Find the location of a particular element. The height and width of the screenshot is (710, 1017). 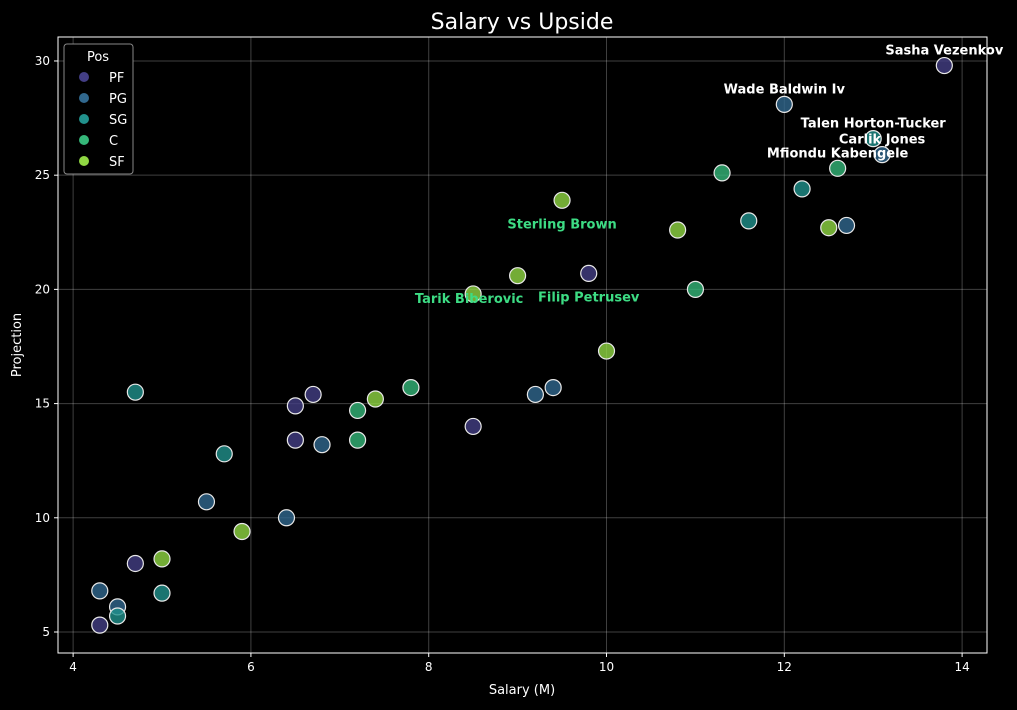

y-tick-label: 20 is located at coordinates (42, 289).